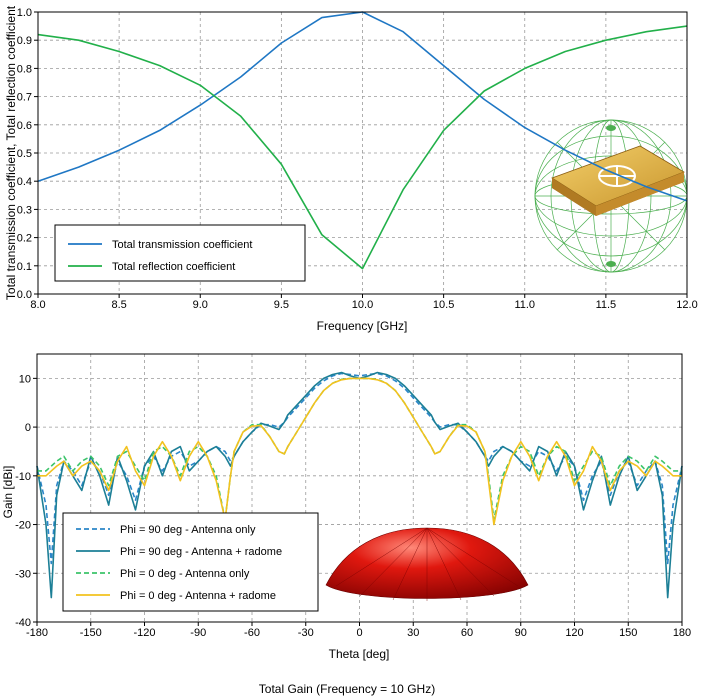  Describe the element at coordinates (28, 428) in the screenshot. I see `y-tick-label: 0` at that location.